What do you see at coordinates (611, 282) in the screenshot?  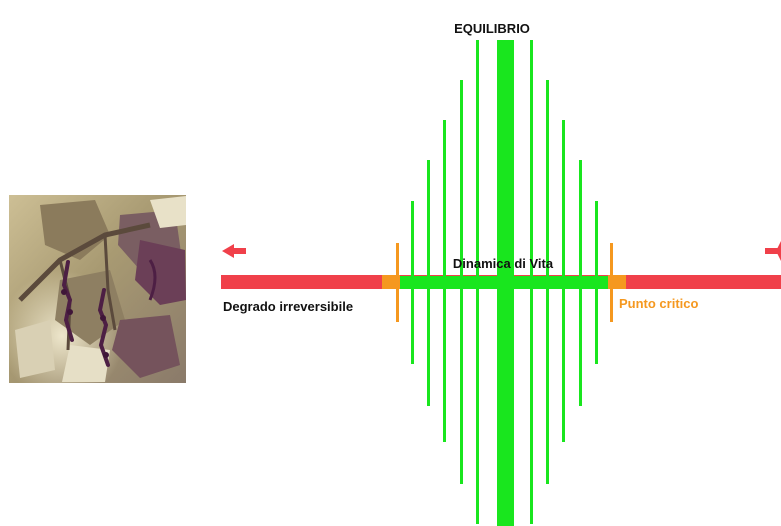 I see `right-critical-marker` at bounding box center [611, 282].